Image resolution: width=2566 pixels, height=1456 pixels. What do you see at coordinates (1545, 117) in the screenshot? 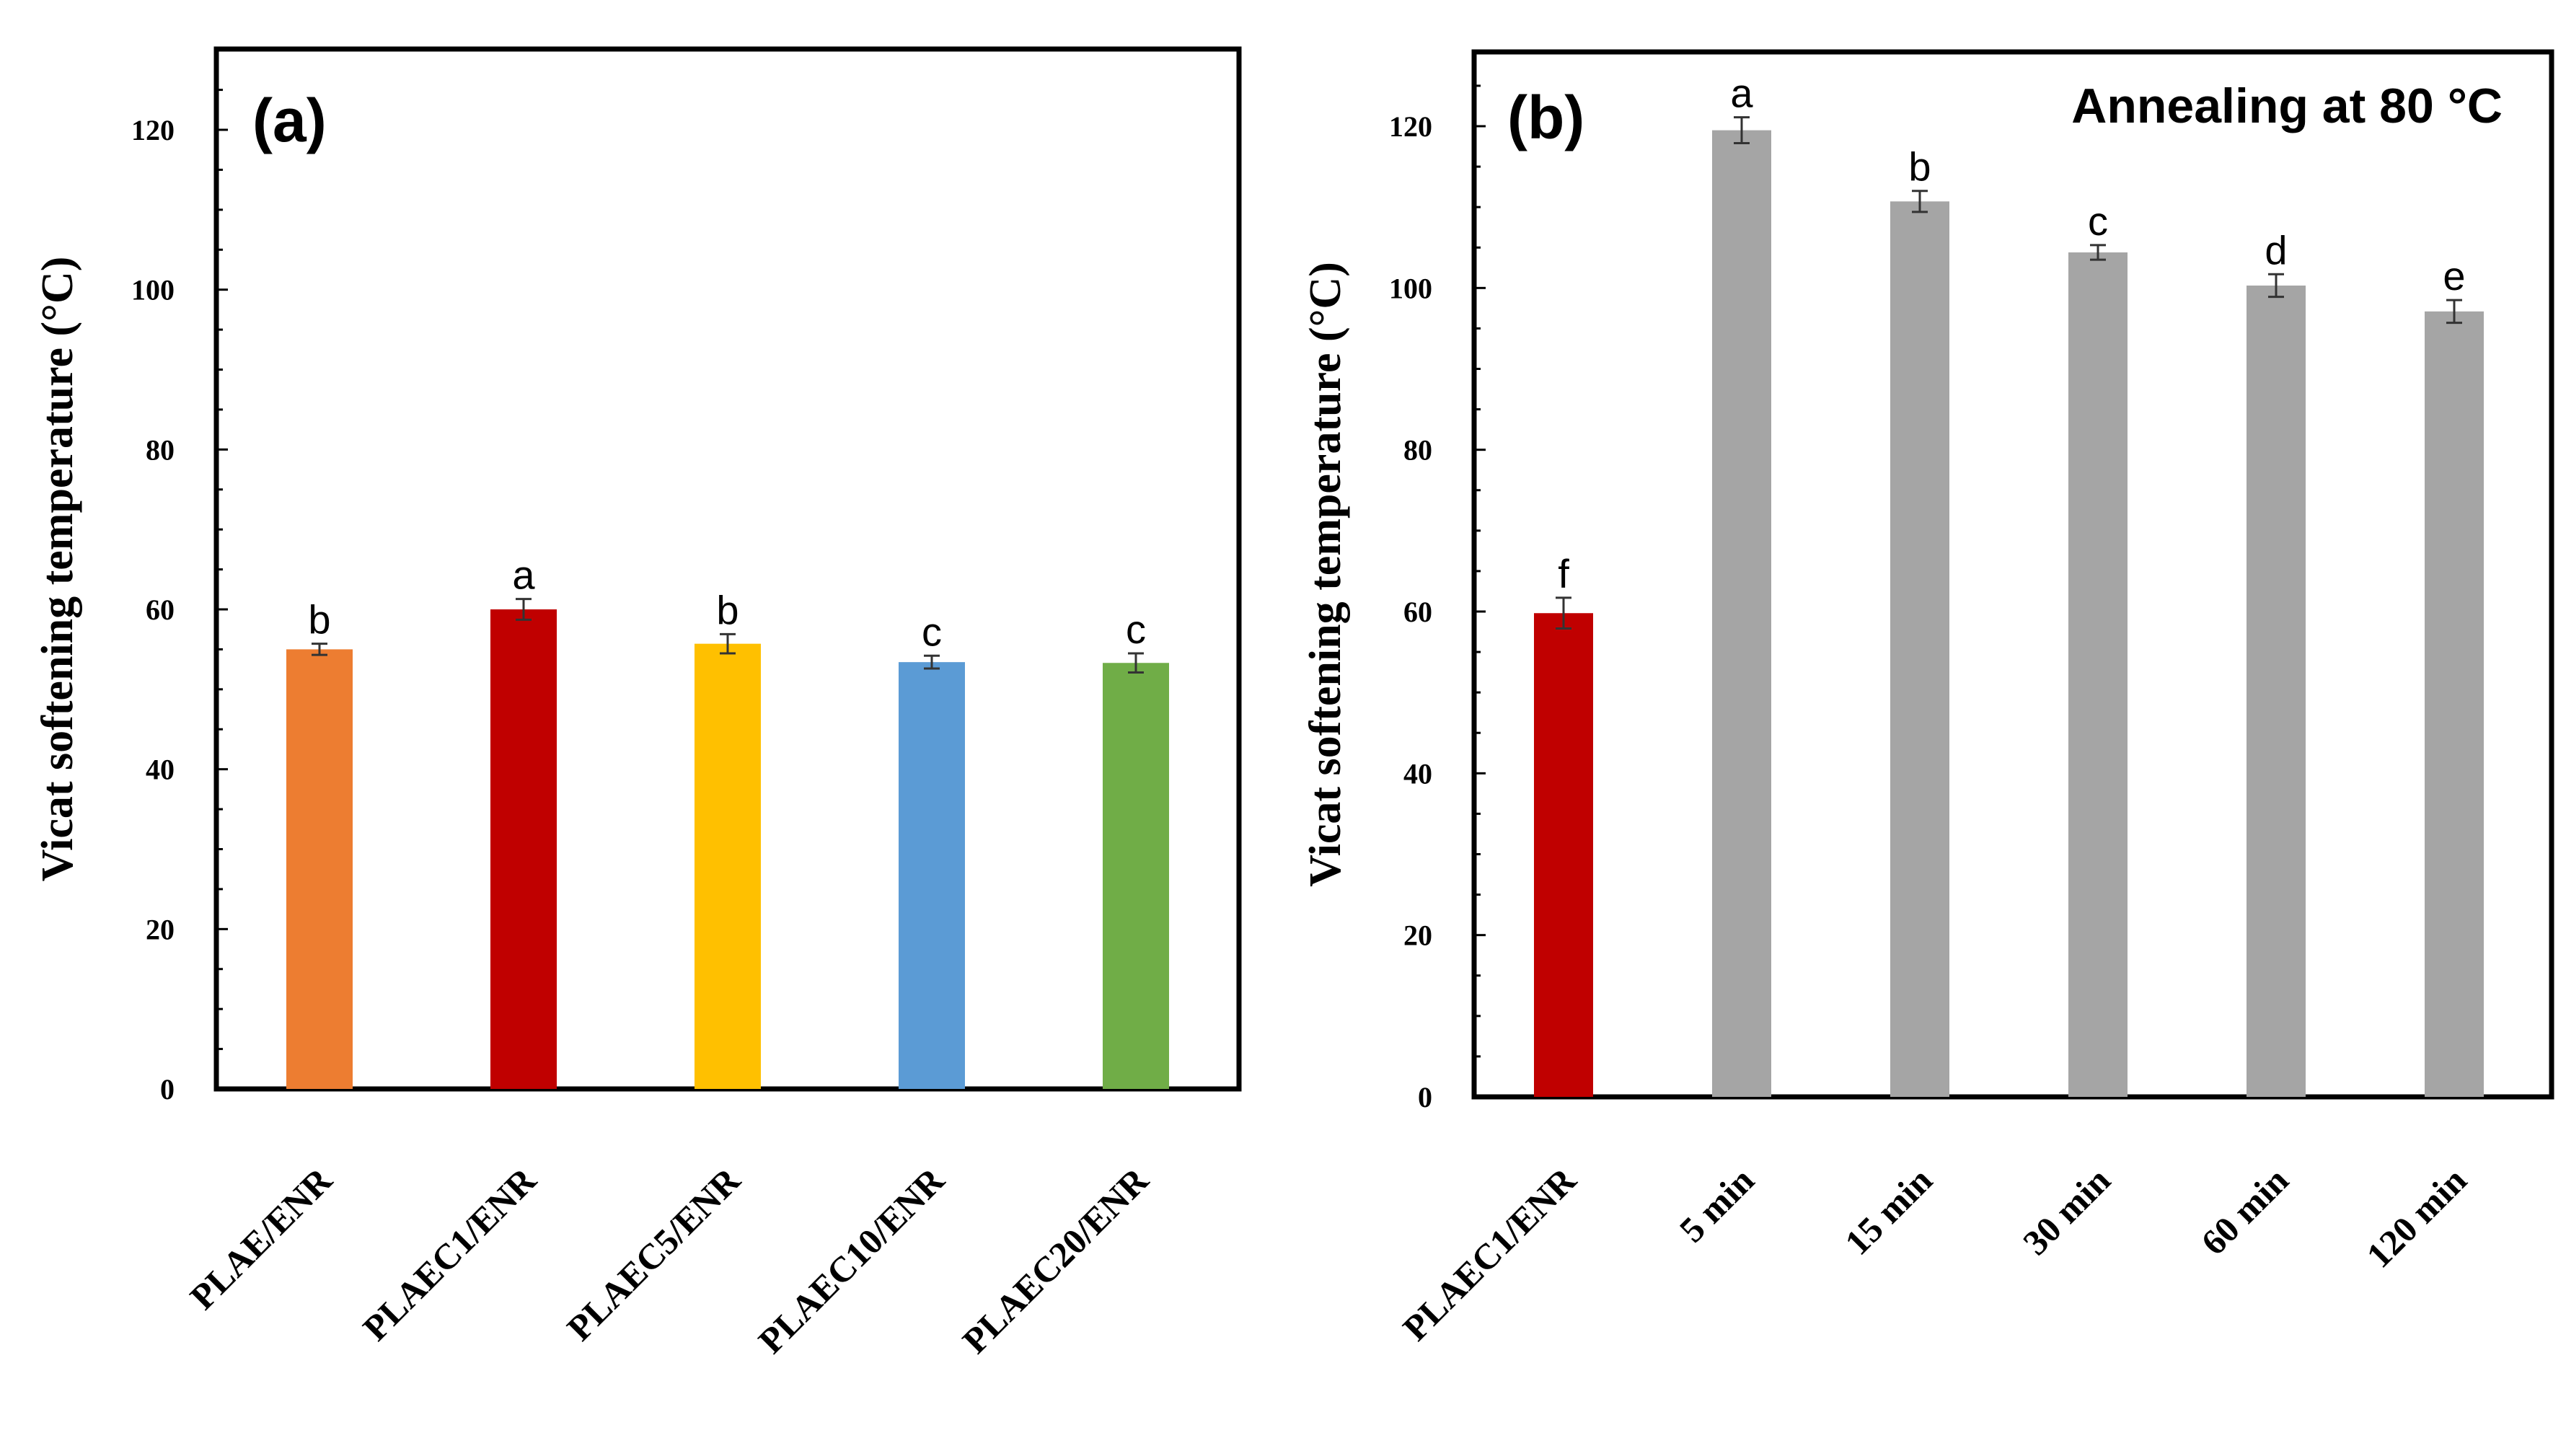
I see `panel-label: (b)` at bounding box center [1545, 117].